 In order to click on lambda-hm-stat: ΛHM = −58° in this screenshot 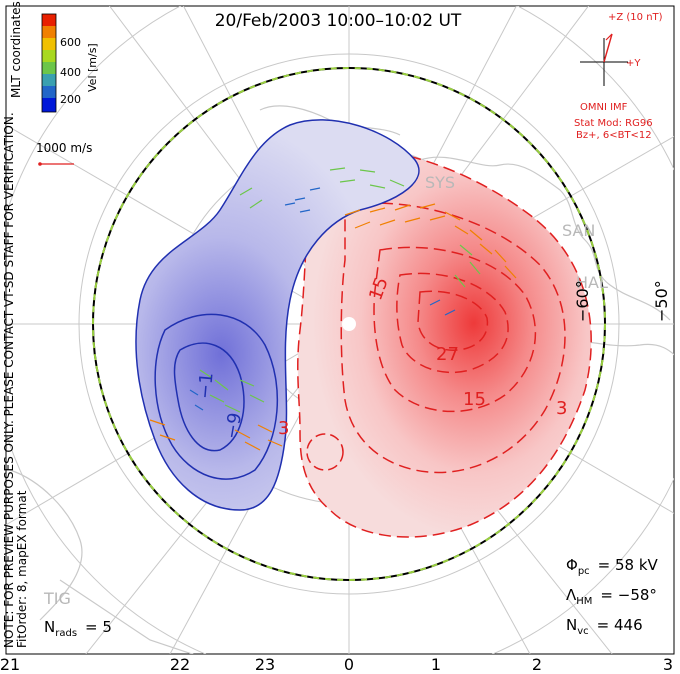, I will do `click(611, 596)`.